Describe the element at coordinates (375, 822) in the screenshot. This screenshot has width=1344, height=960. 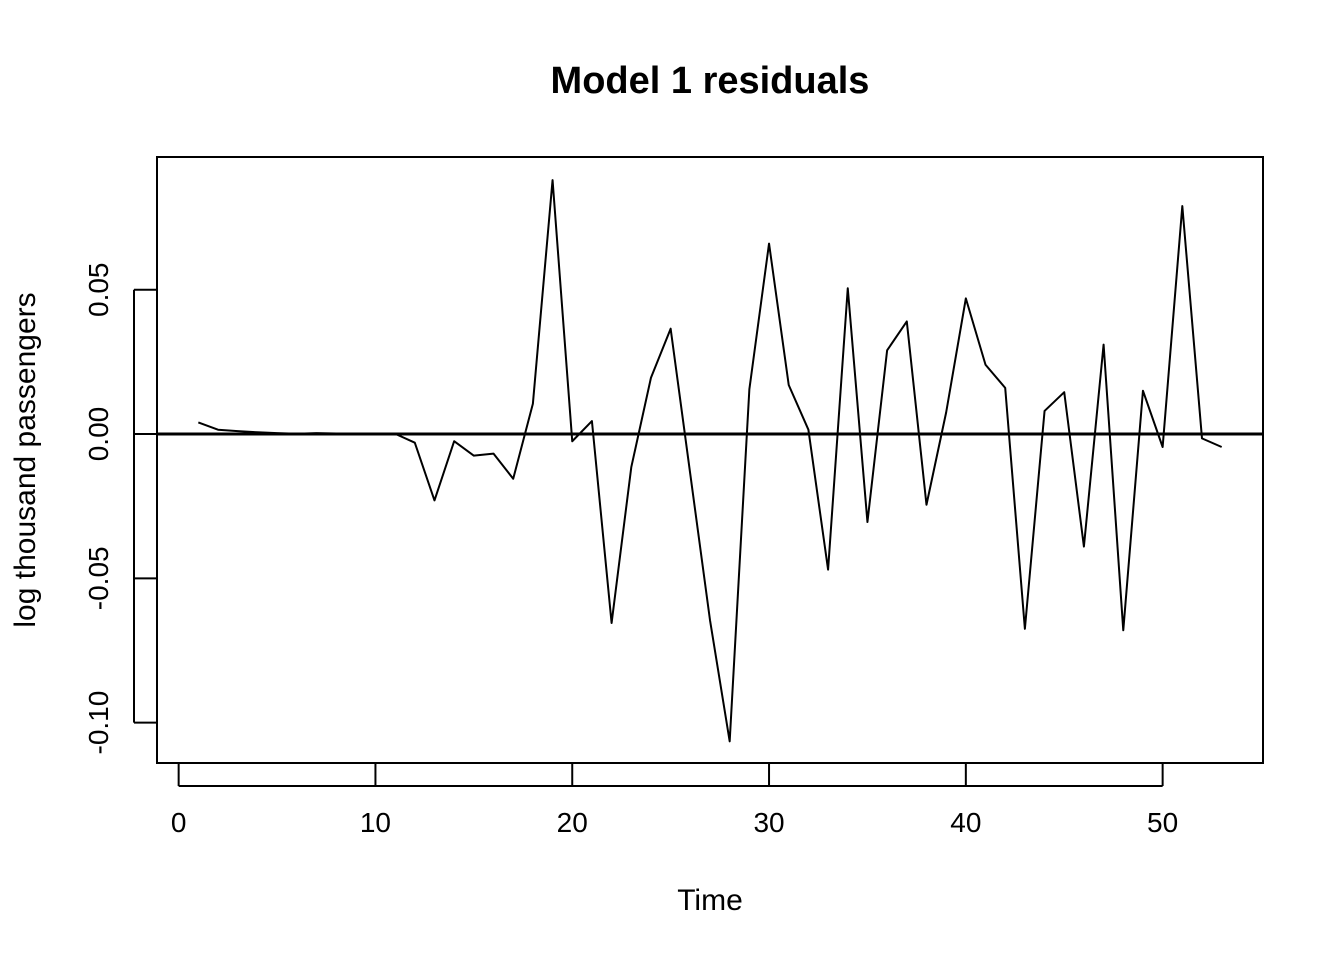
I see `x-tick-label: 10` at that location.